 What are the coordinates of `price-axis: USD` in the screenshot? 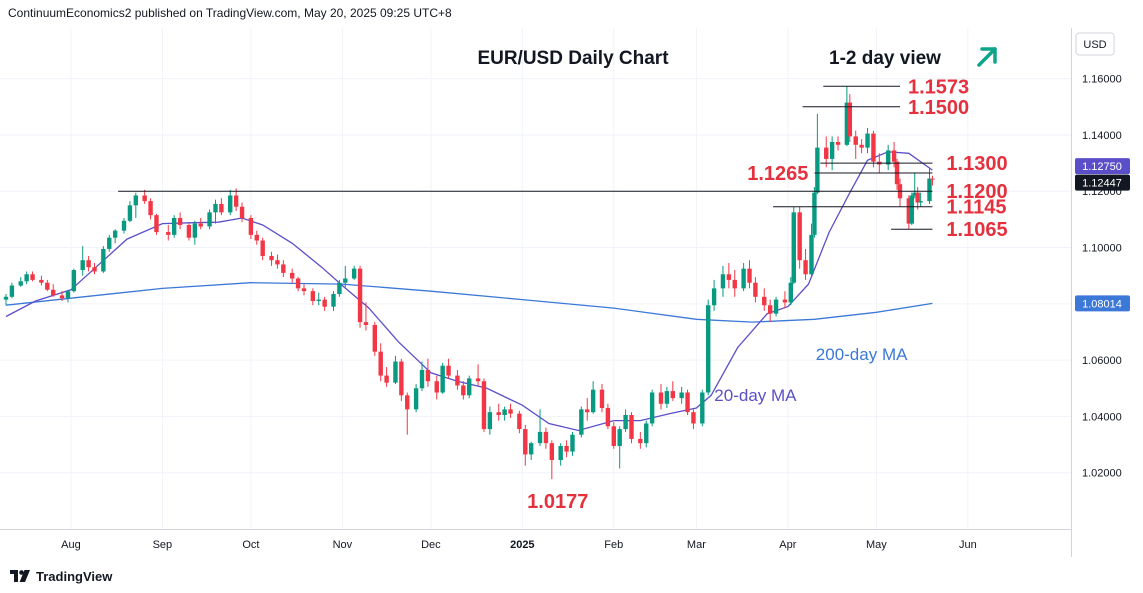 It's located at (1093, 292).